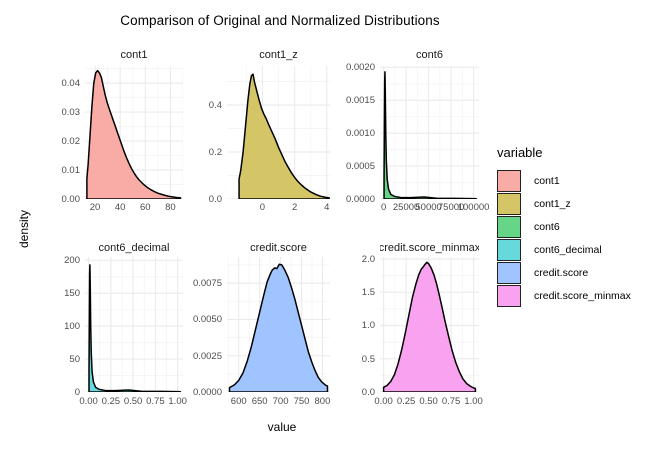  Describe the element at coordinates (572, 203) in the screenshot. I see `legend-entry: cont1_z` at that location.